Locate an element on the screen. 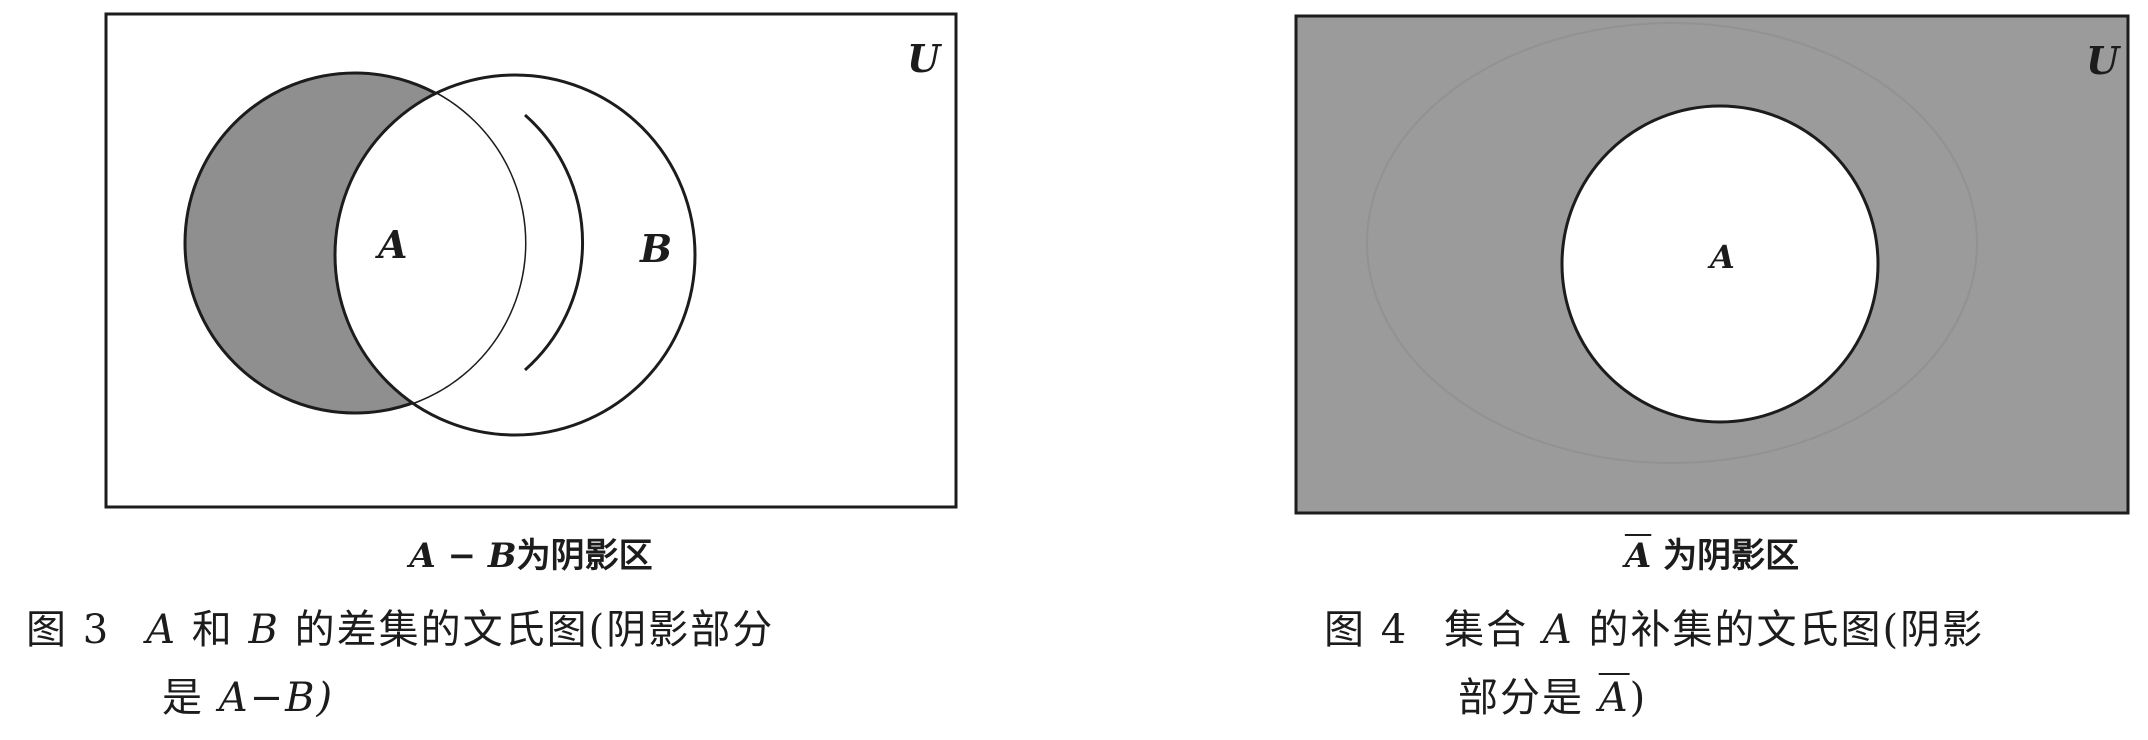 The width and height of the screenshot is (2148, 740). caption-number: 图 3 is located at coordinates (68, 630).